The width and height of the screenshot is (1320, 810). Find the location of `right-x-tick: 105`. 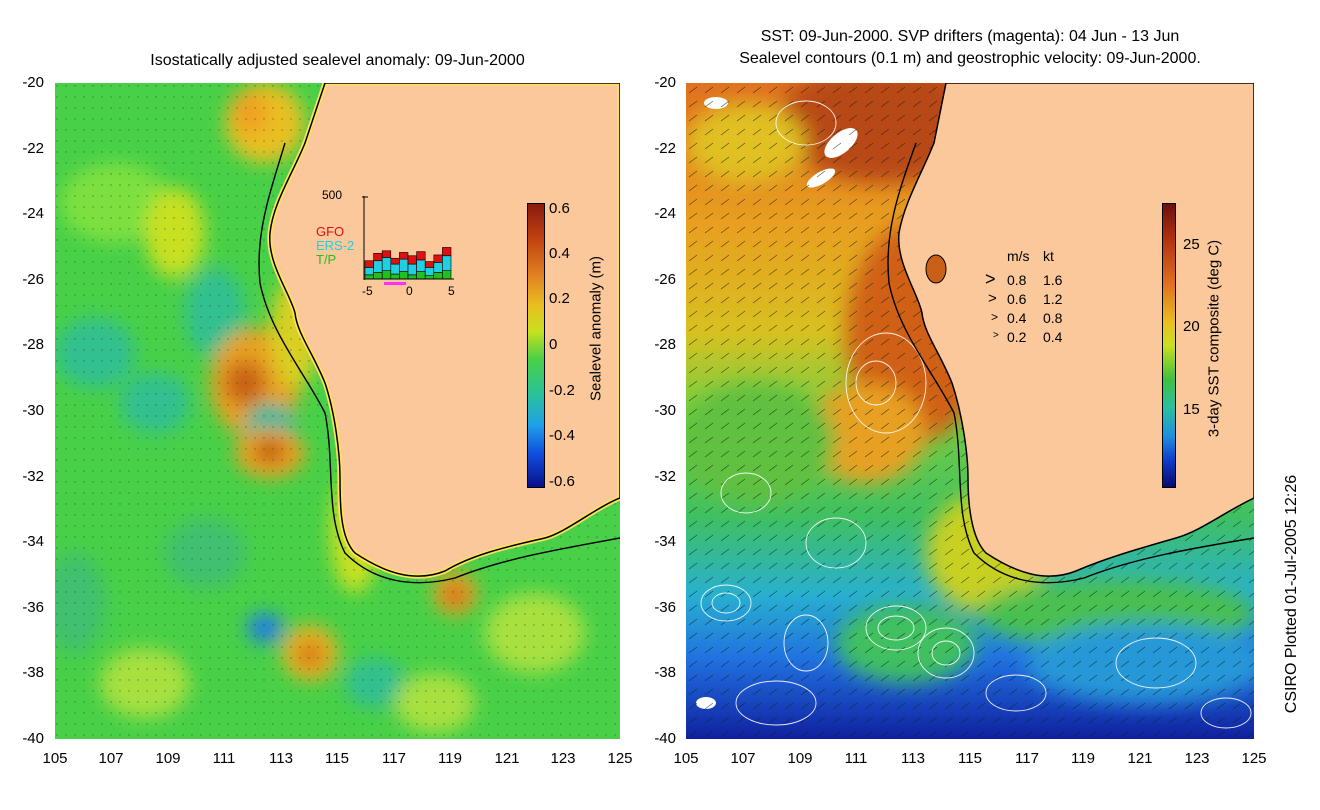

right-x-tick: 105 is located at coordinates (686, 758).